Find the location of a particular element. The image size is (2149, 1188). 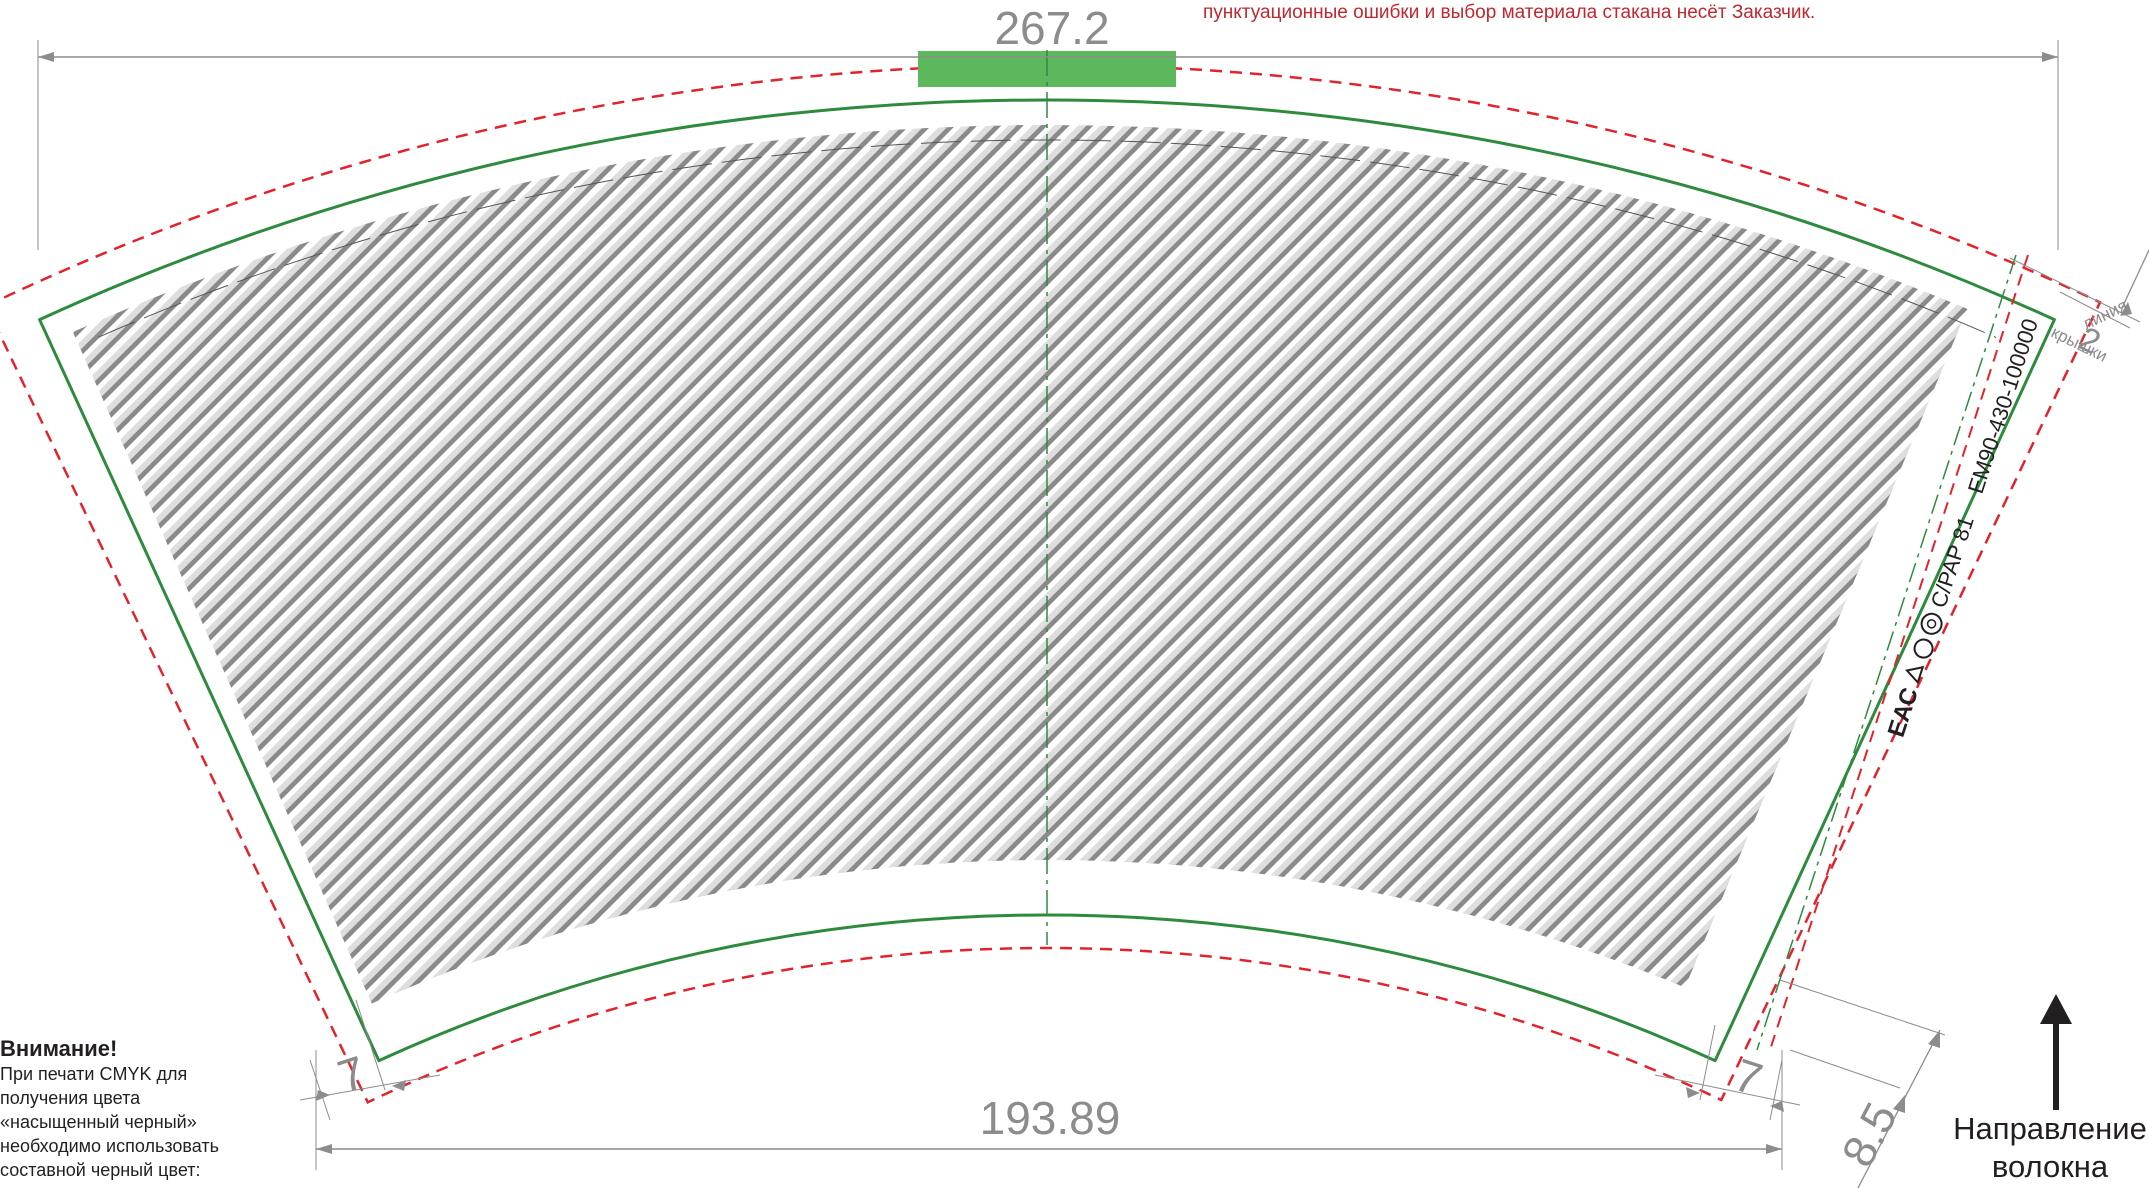

bottom-width-dimension is located at coordinates (1049, 1110).